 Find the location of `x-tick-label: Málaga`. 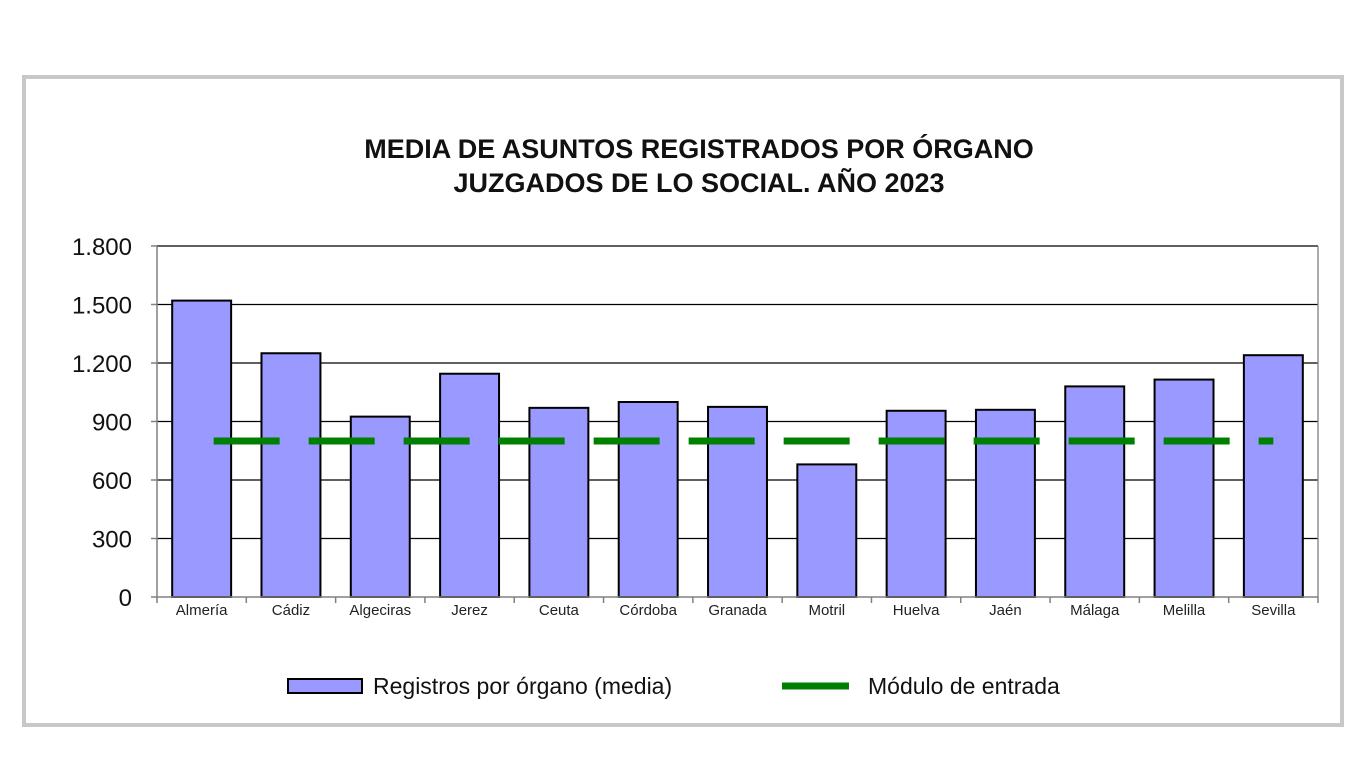

x-tick-label: Málaga is located at coordinates (1095, 610).